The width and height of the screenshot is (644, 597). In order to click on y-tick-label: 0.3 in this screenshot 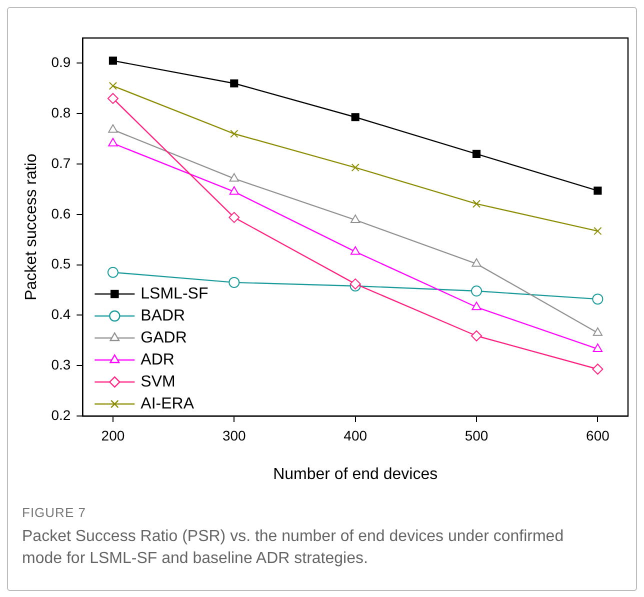, I will do `click(61, 364)`.